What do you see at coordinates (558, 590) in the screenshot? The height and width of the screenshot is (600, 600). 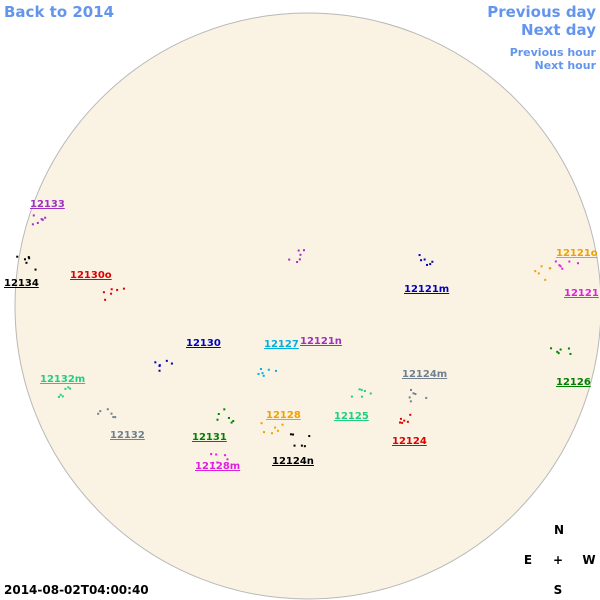 I see `compass-south: S` at bounding box center [558, 590].